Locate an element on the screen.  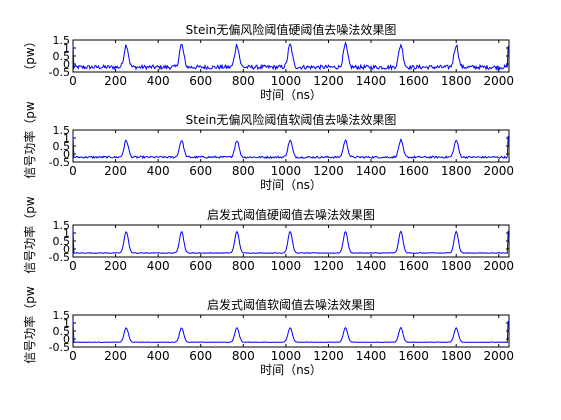
x-axis-label-1: 时间（ns） is located at coordinates (291, 95).